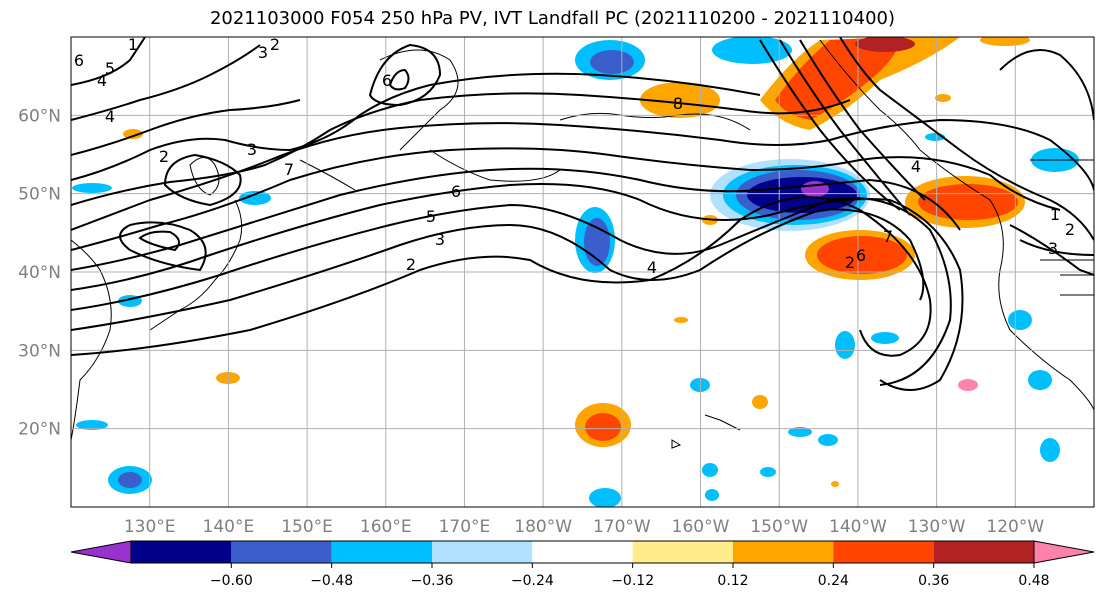  I want to click on longitude-label: 120°W, so click(1015, 527).